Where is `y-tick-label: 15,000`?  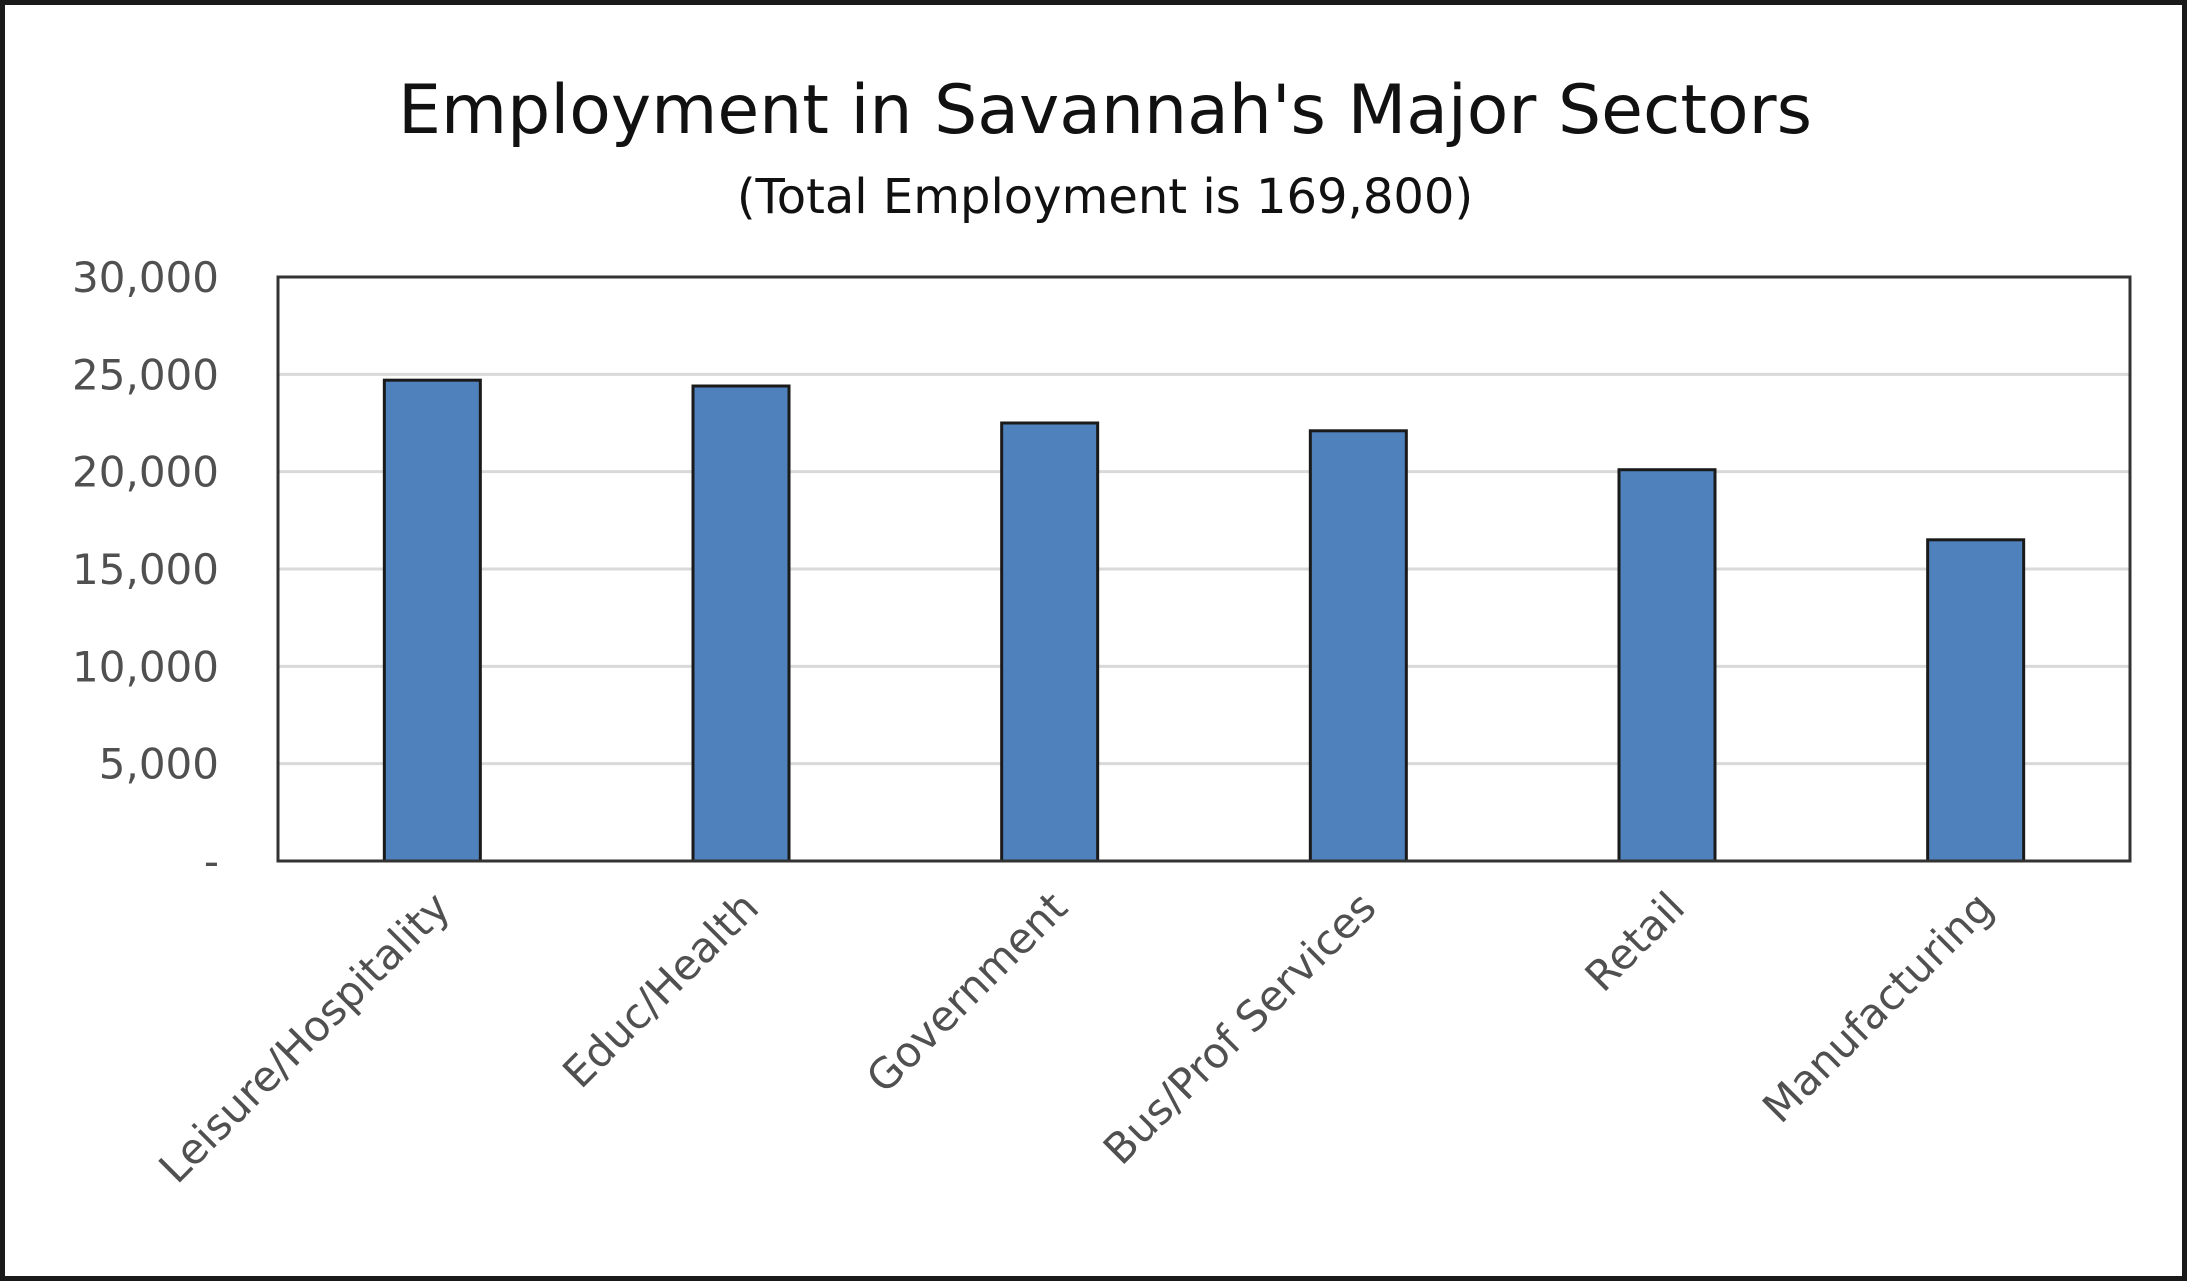 y-tick-label: 15,000 is located at coordinates (145, 569).